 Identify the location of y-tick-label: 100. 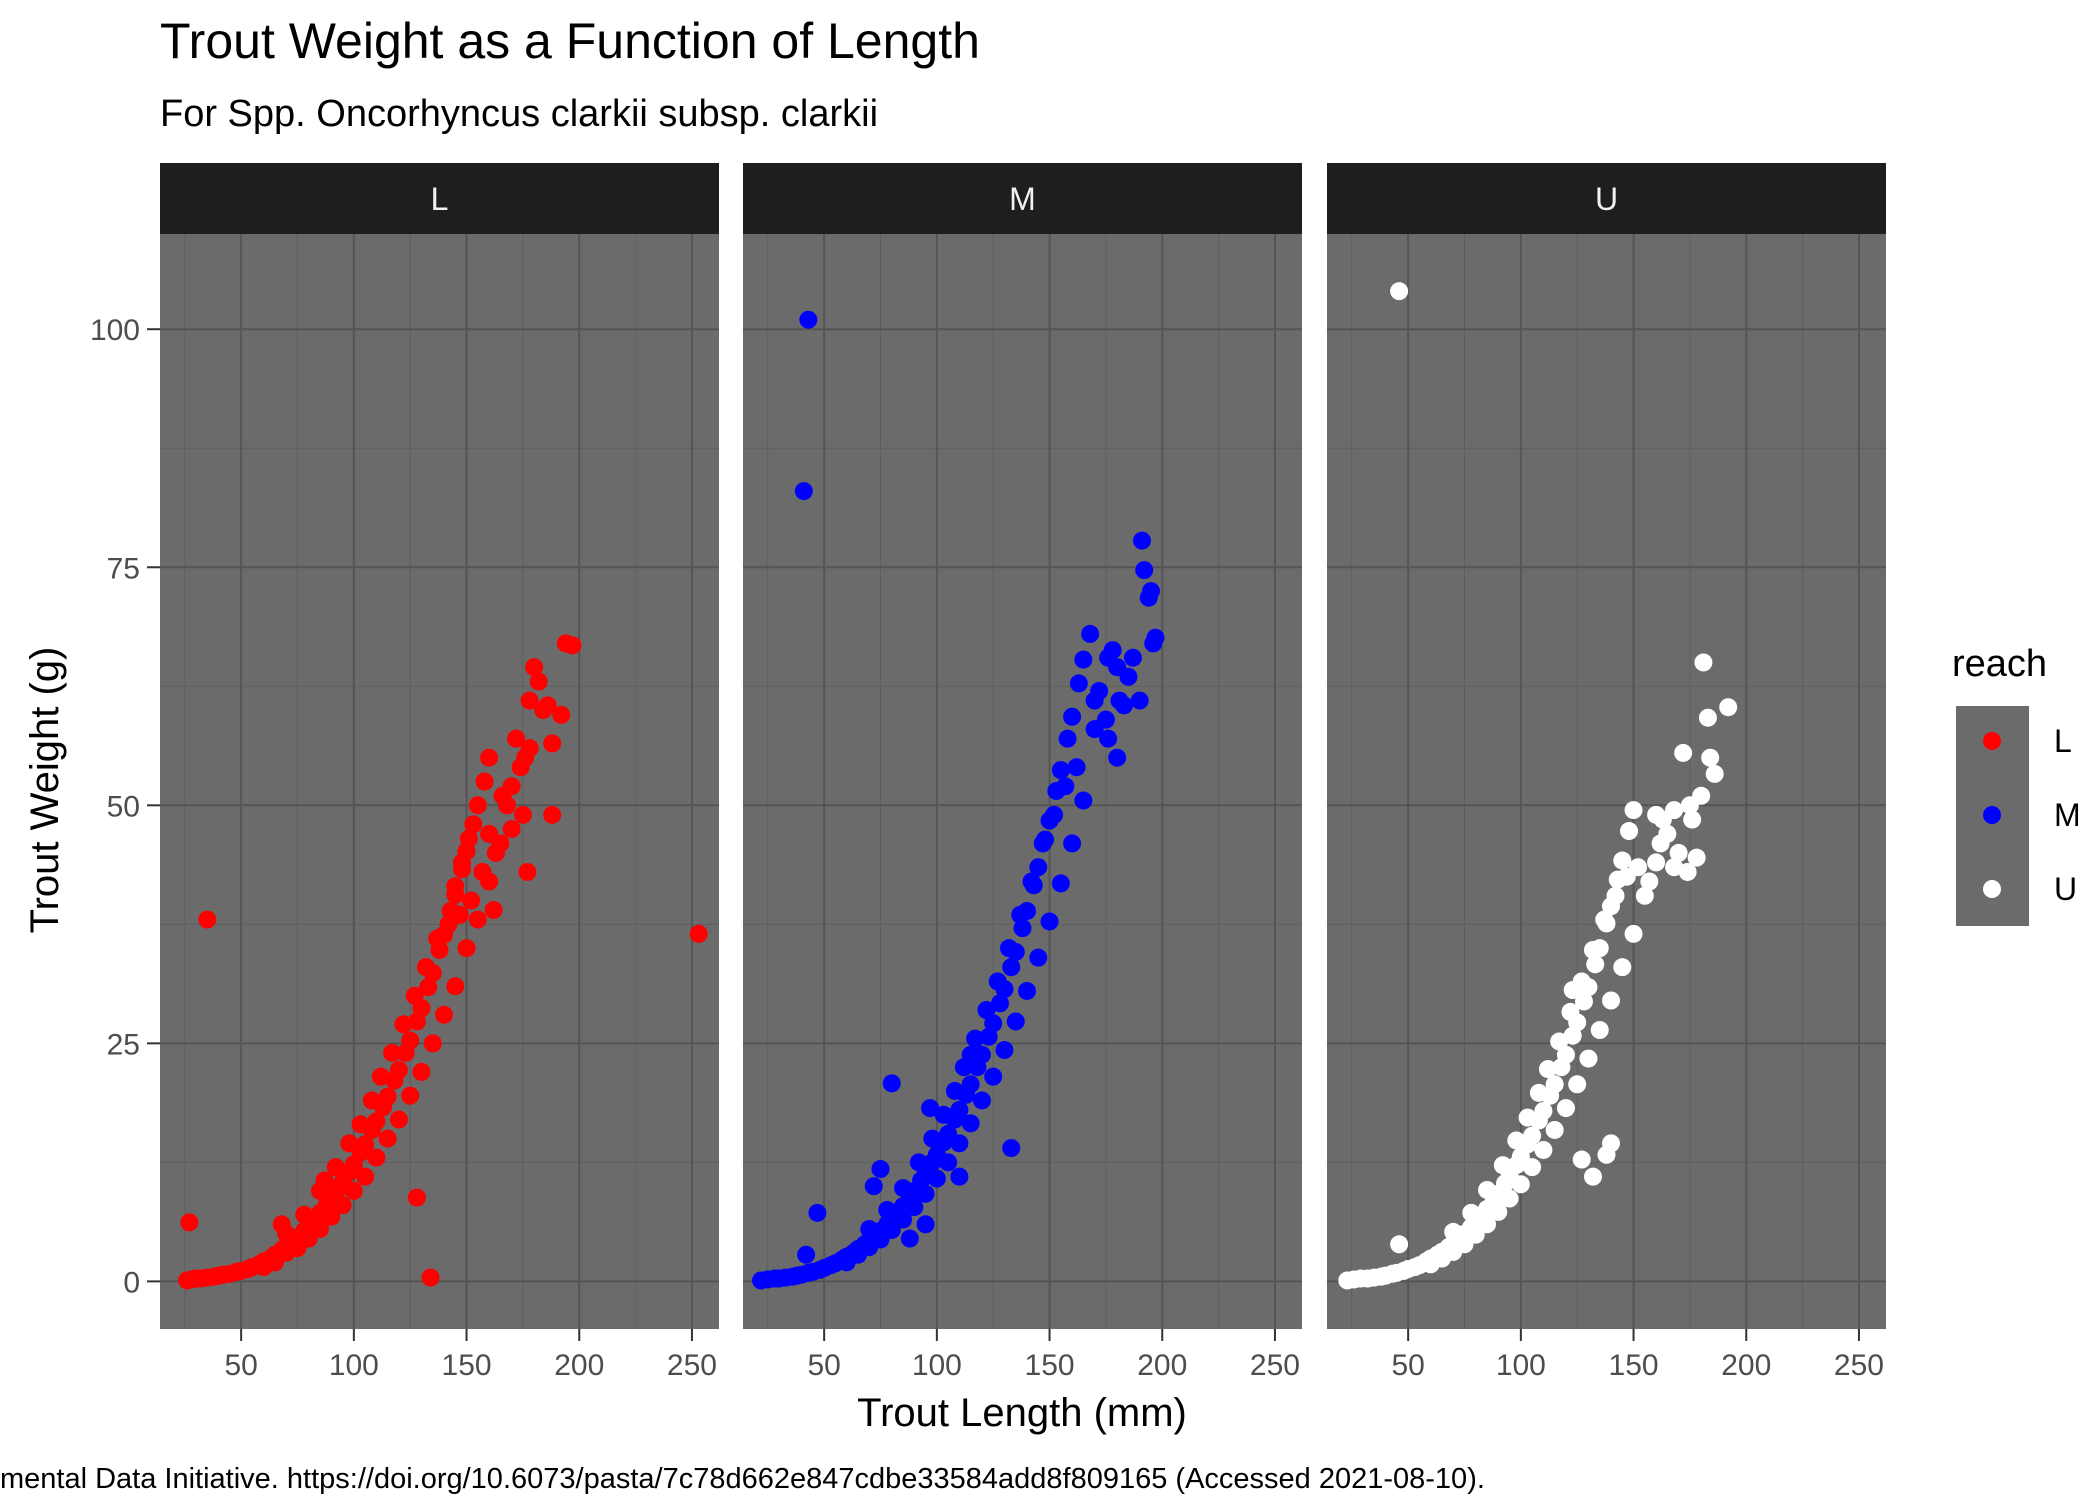
(115, 330).